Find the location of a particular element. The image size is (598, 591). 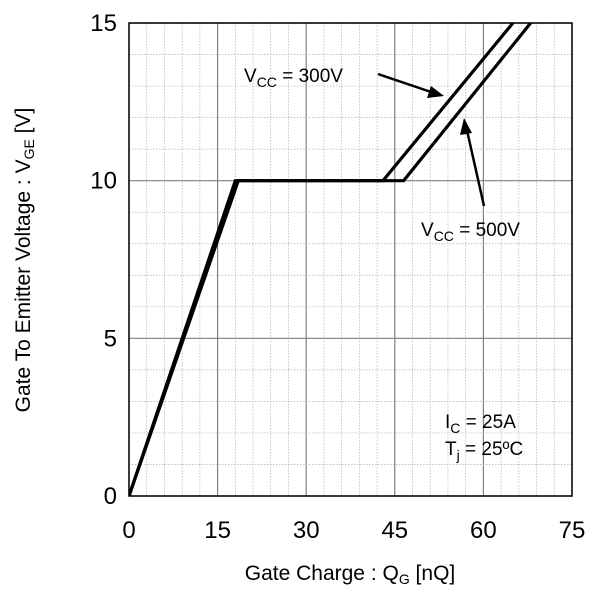

x-tick-label: 15 is located at coordinates (217, 530).